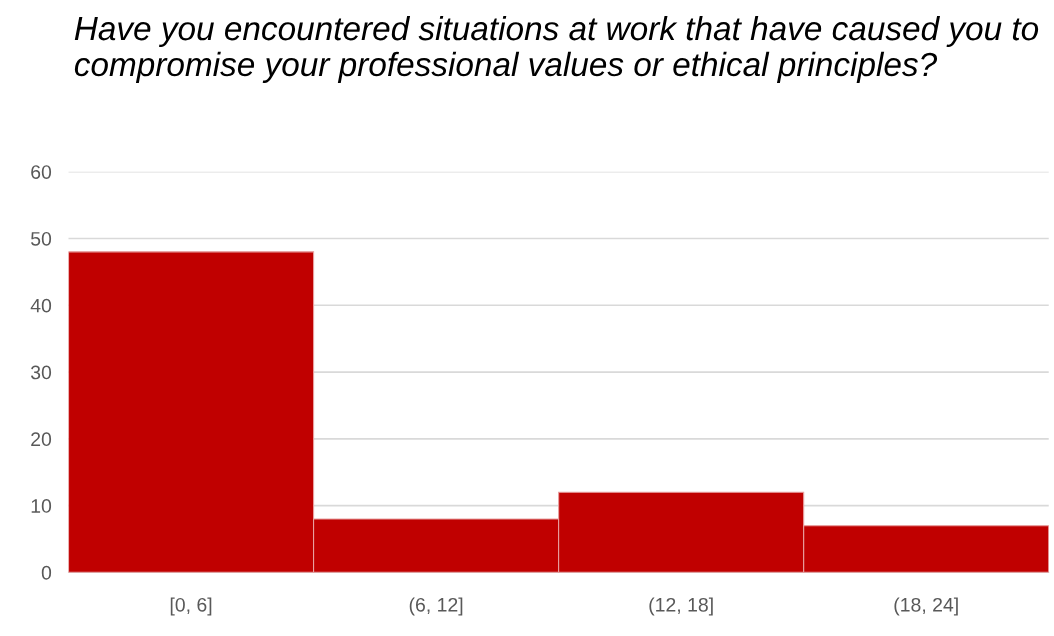 The width and height of the screenshot is (1054, 636). I want to click on x-tick-label: (18, 24], so click(926, 606).